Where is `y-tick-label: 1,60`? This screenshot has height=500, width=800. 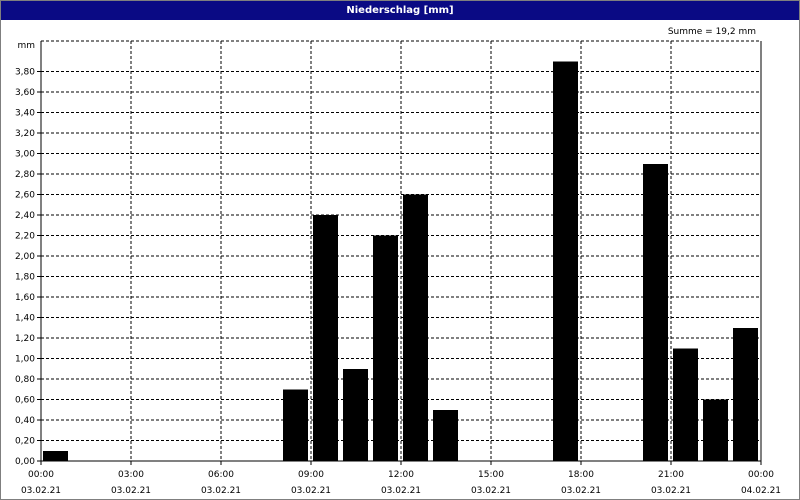
y-tick-label: 1,60 is located at coordinates (25, 298).